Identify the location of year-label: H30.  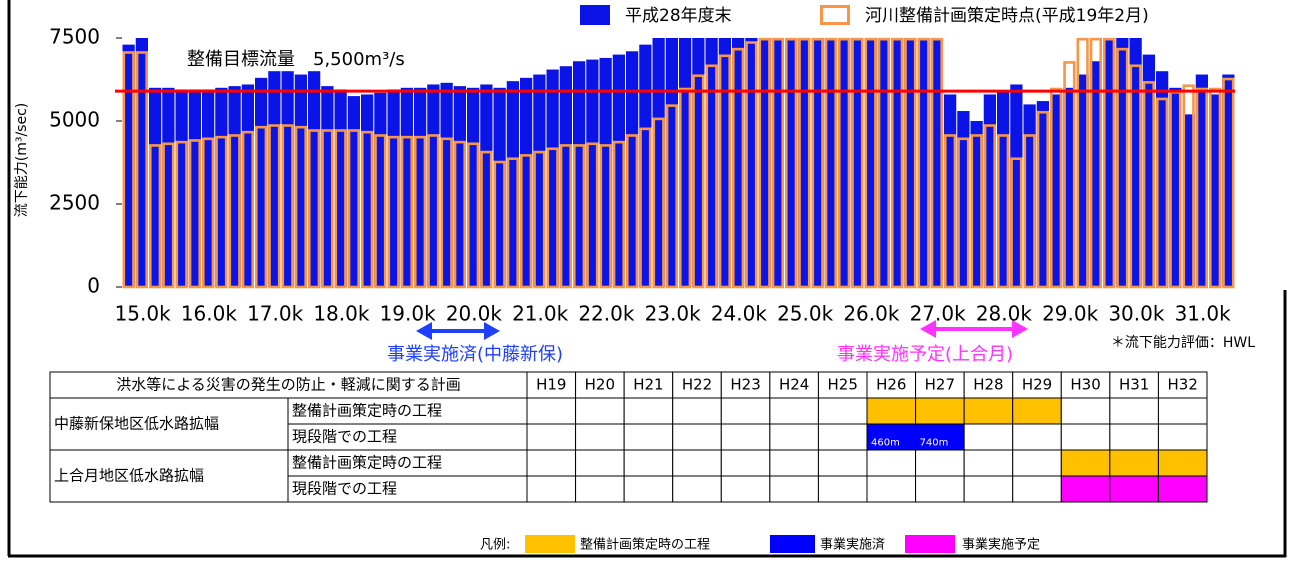
(1085, 385).